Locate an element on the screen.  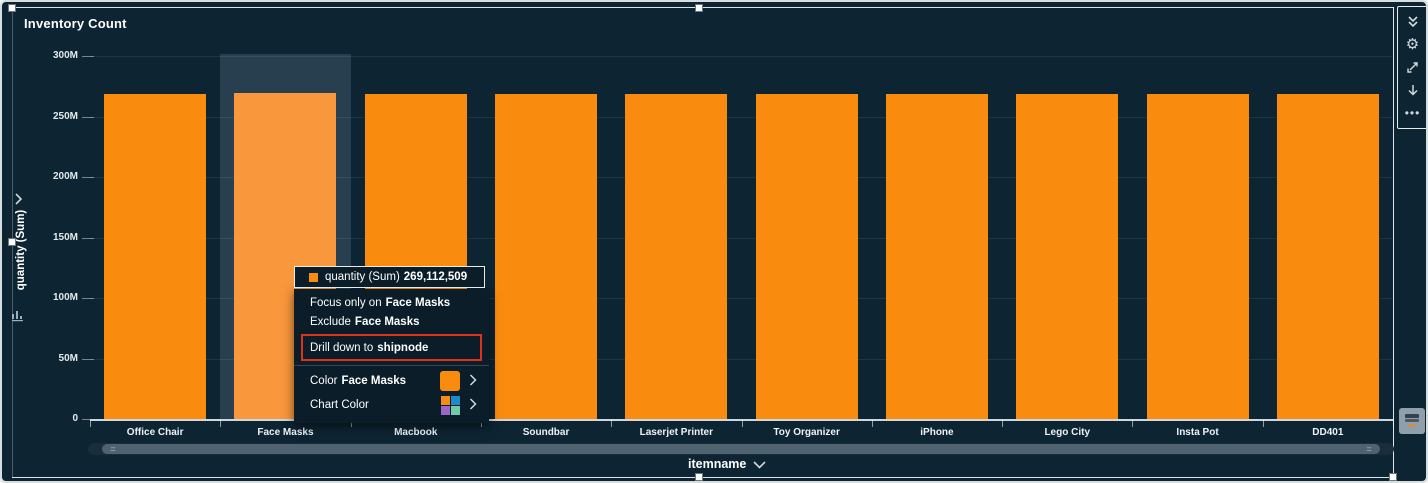
bar-dd401 is located at coordinates (1327, 256).